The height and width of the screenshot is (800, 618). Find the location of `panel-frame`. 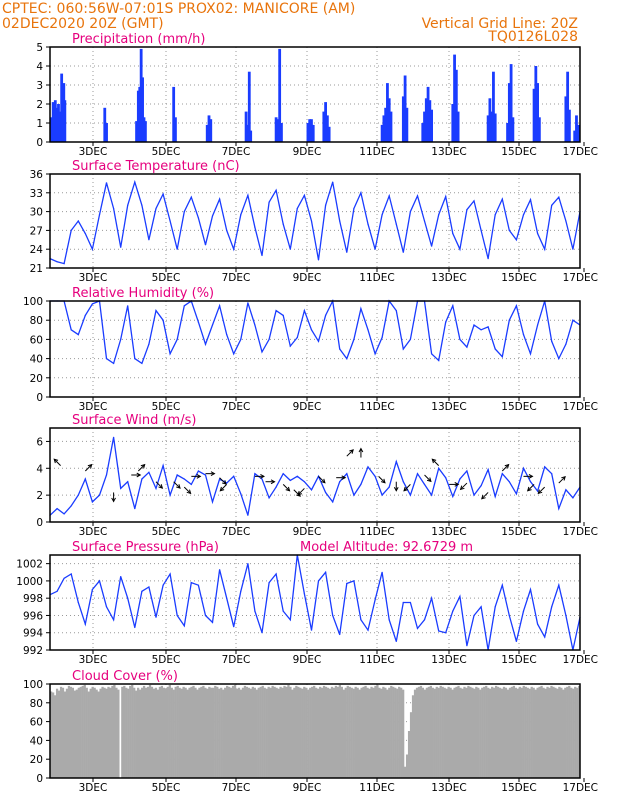

panel-frame is located at coordinates (315, 94).